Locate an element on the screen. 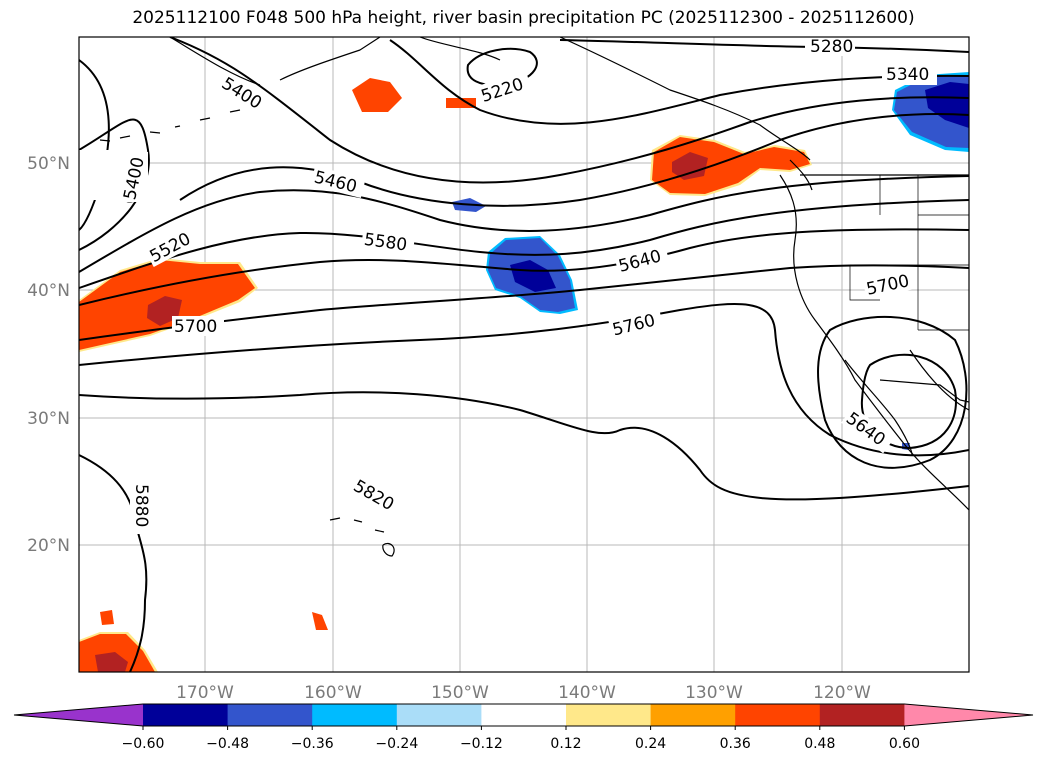 The image size is (1047, 765). lat-label-40n: 40°N is located at coordinates (48, 291).